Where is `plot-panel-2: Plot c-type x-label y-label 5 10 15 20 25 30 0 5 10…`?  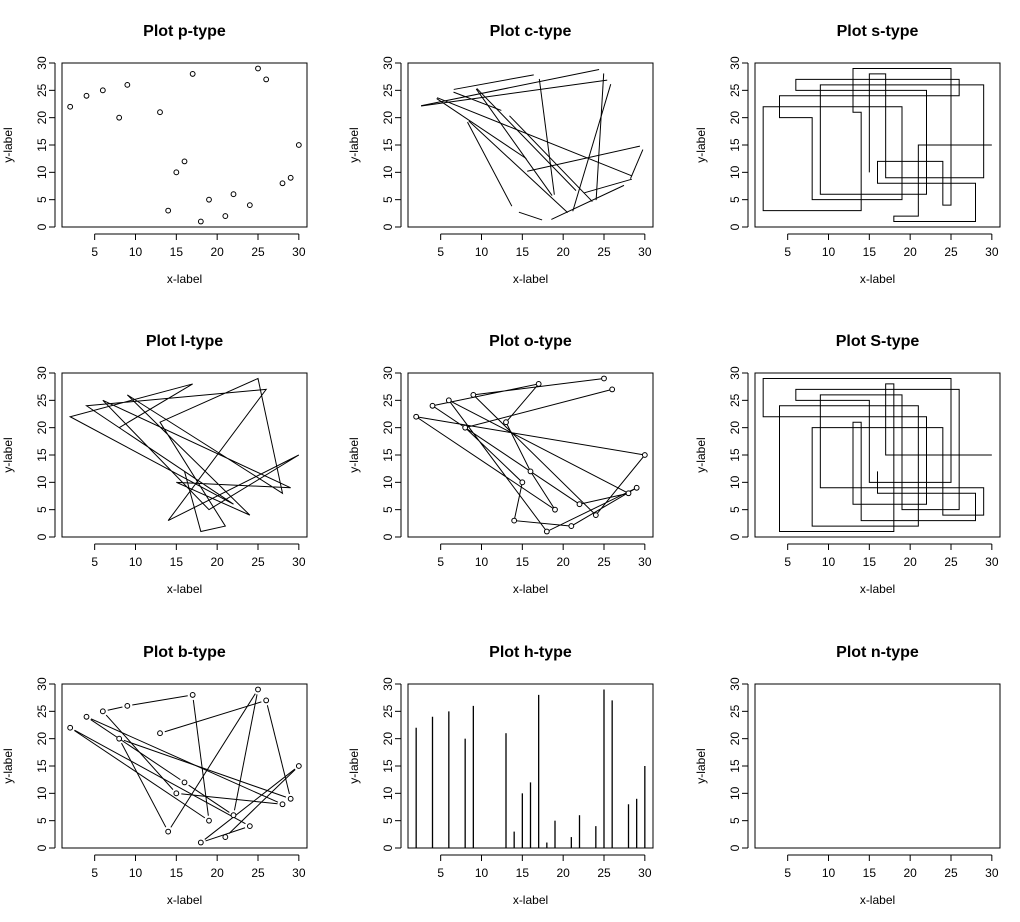
plot-panel-2: Plot c-type x-label y-label 5 10 15 20 25 30 0 5 10… is located at coordinates (500, 154).